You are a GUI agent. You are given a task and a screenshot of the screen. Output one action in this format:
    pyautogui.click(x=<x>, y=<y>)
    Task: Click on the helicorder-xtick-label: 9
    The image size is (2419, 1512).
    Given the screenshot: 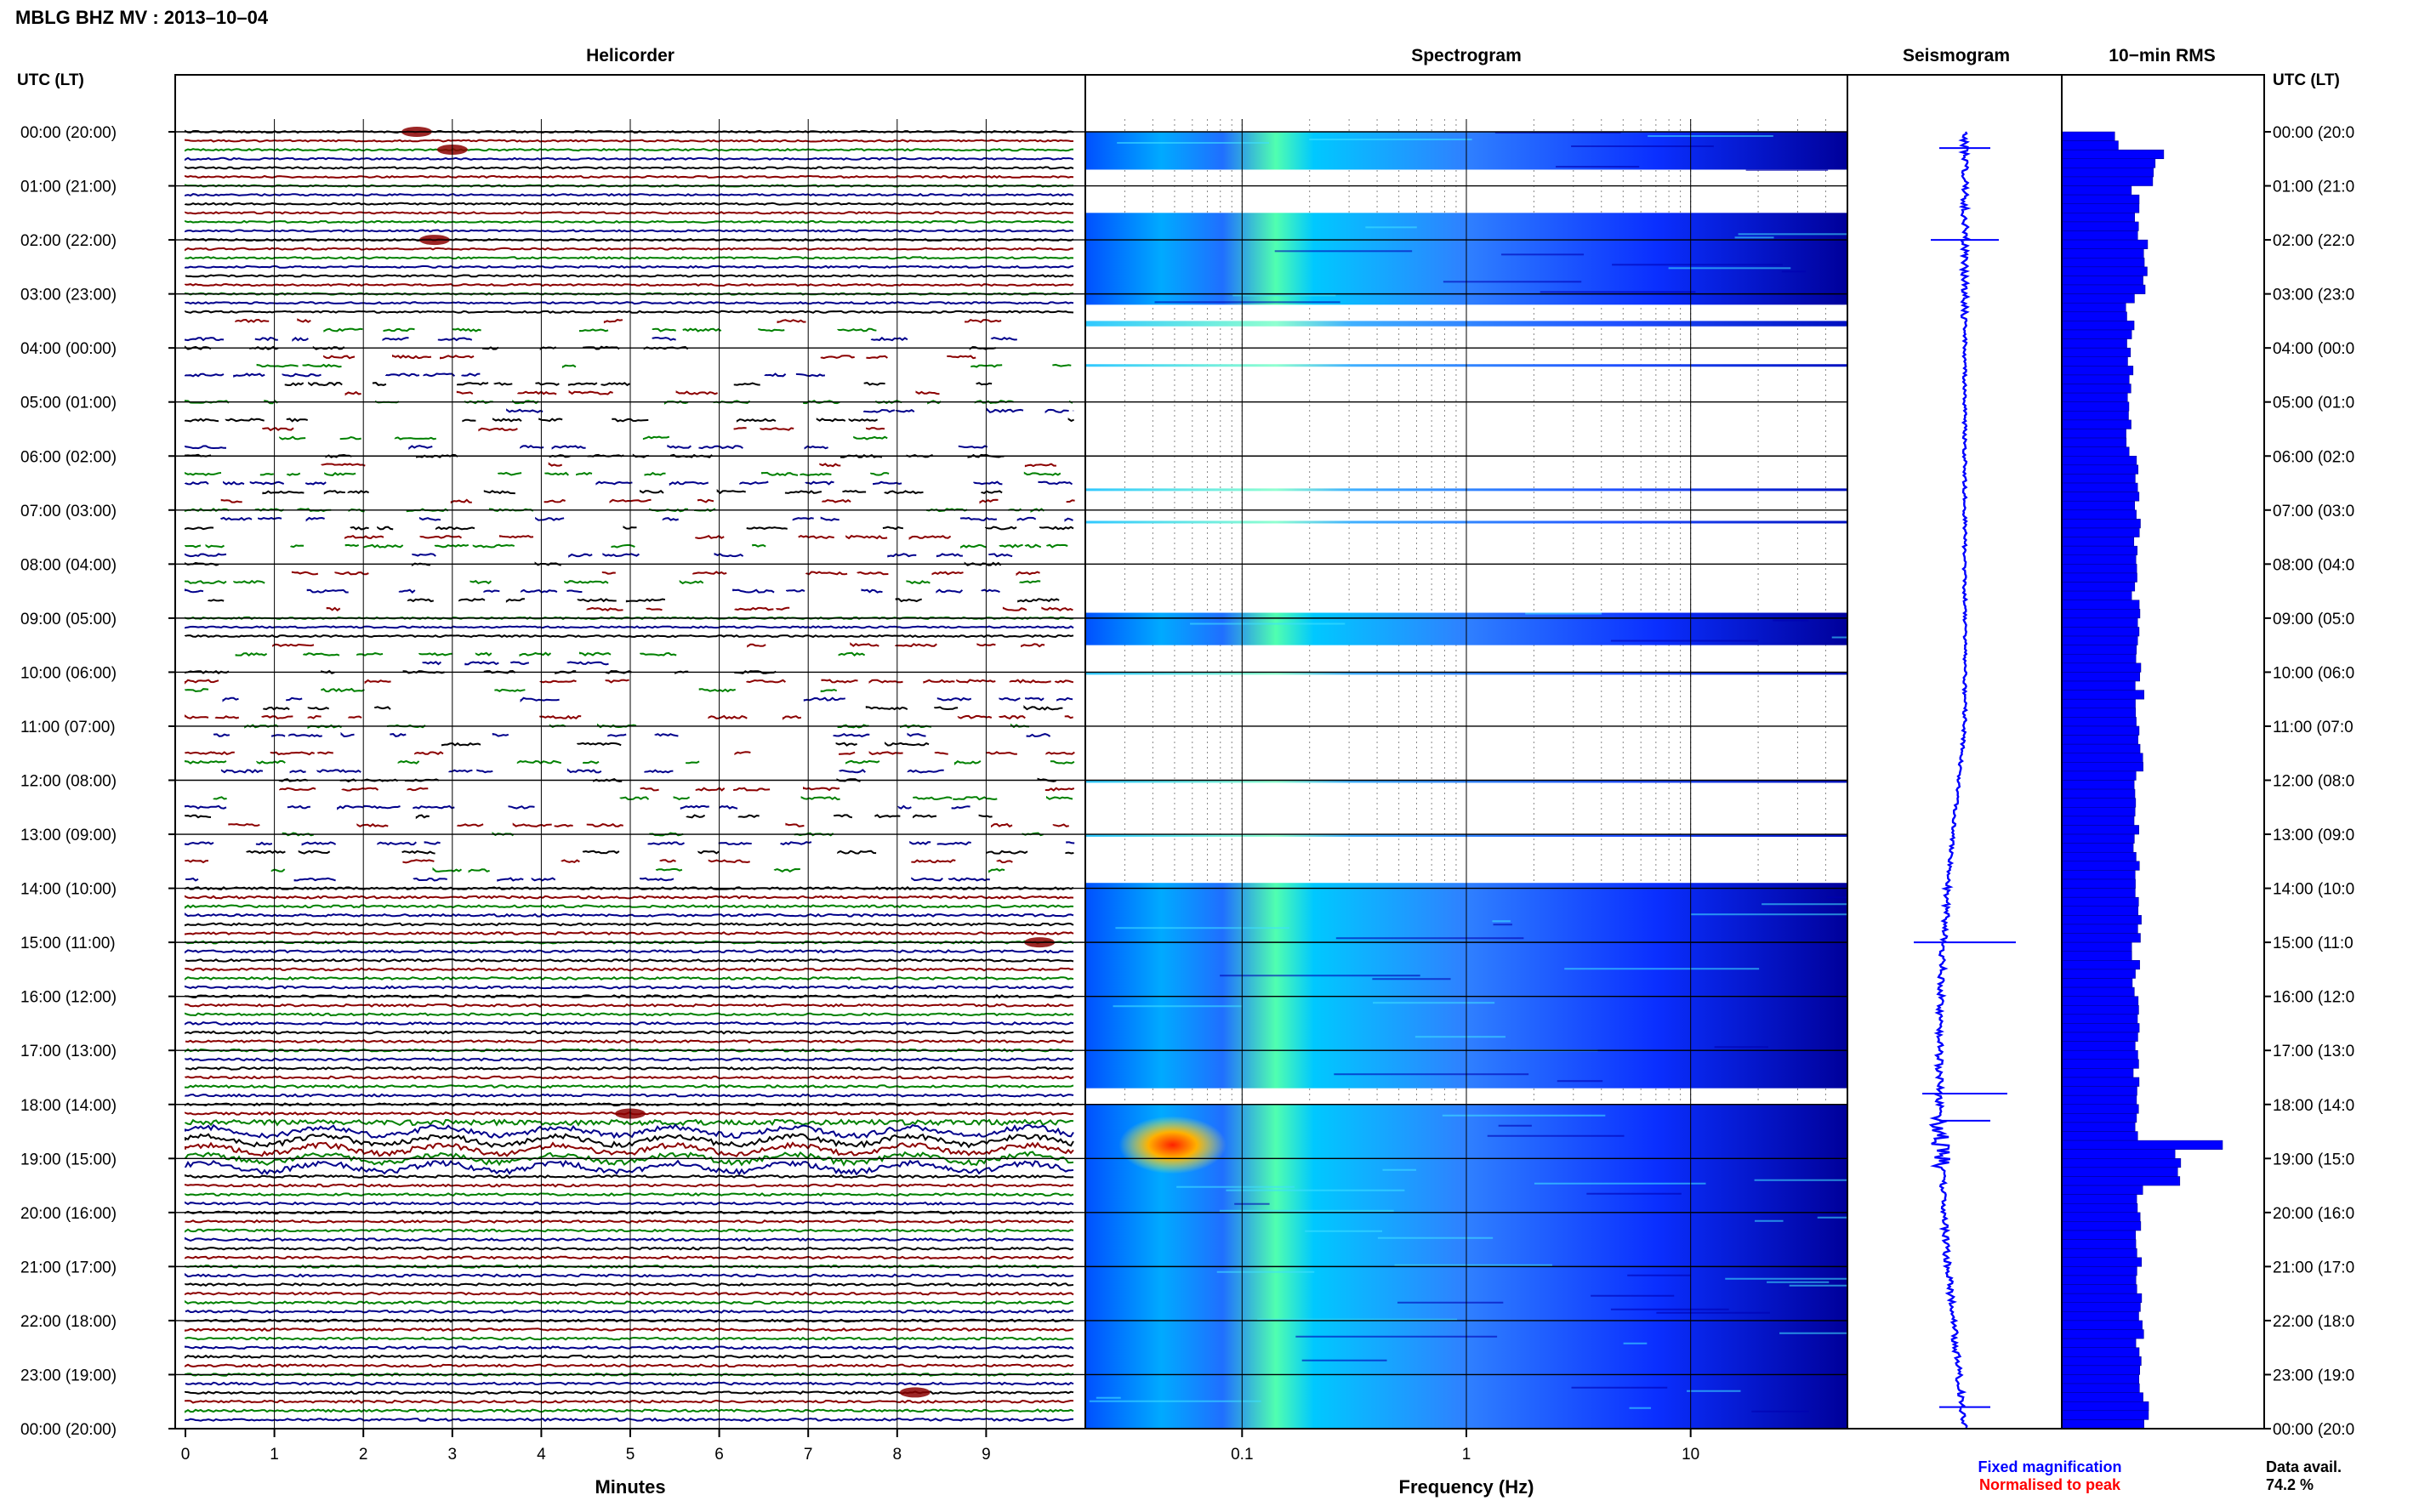 What is the action you would take?
    pyautogui.click(x=986, y=1455)
    